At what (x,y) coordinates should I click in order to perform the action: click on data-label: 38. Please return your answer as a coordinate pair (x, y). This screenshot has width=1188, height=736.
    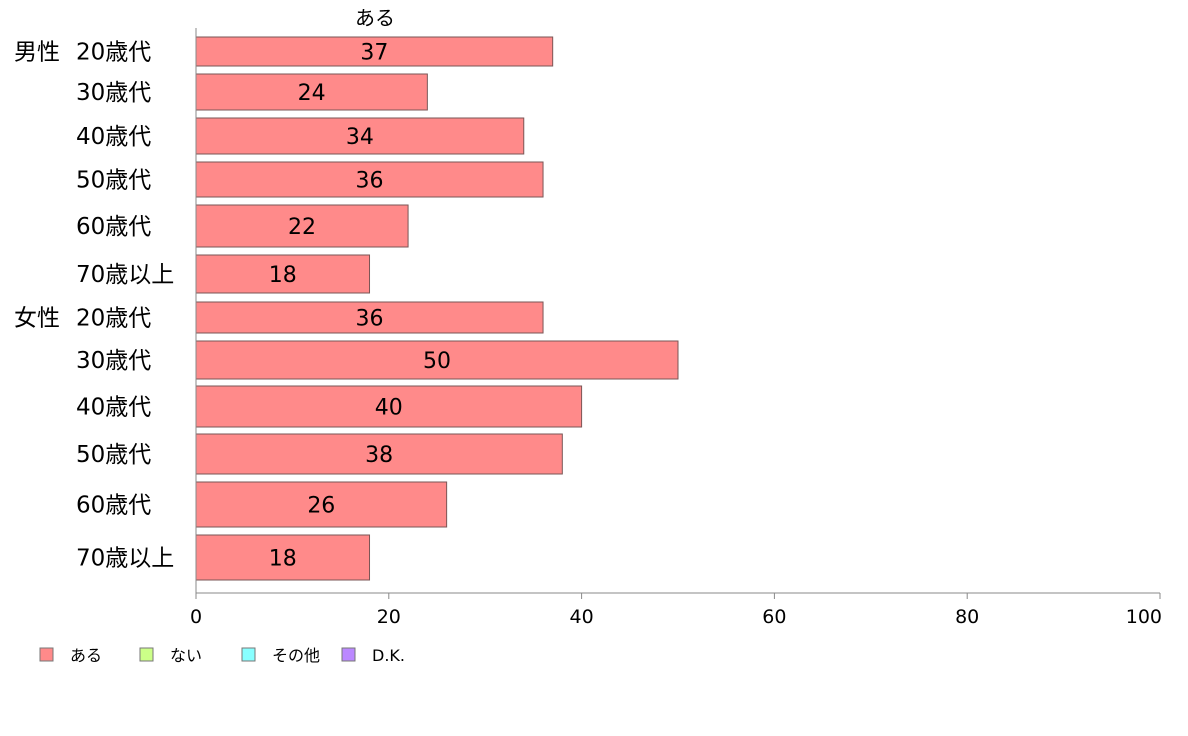
    Looking at the image, I should click on (379, 455).